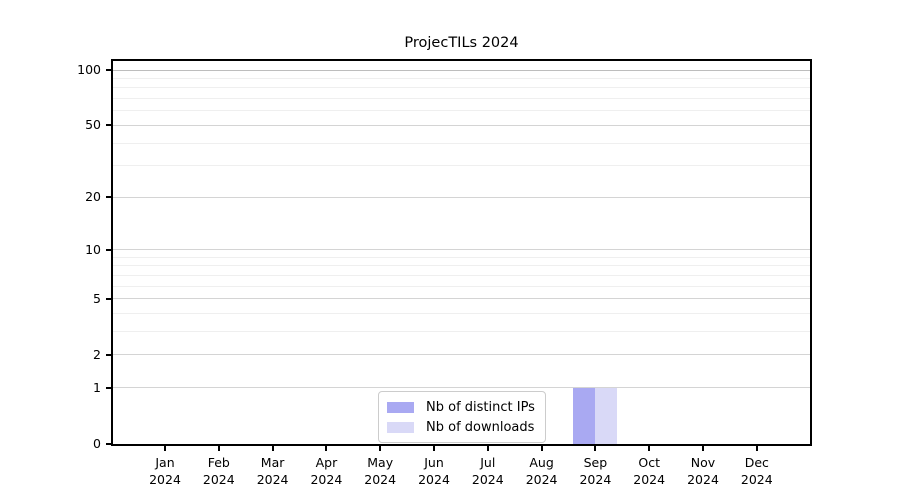 The image size is (900, 500). Describe the element at coordinates (703, 462) in the screenshot. I see `x-tick-label-month: Nov` at that location.